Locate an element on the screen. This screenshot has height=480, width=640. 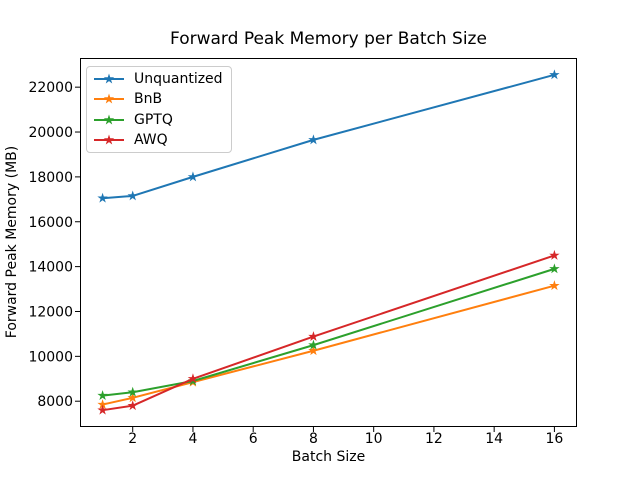
y-tick-label: 22000 is located at coordinates (50, 88).